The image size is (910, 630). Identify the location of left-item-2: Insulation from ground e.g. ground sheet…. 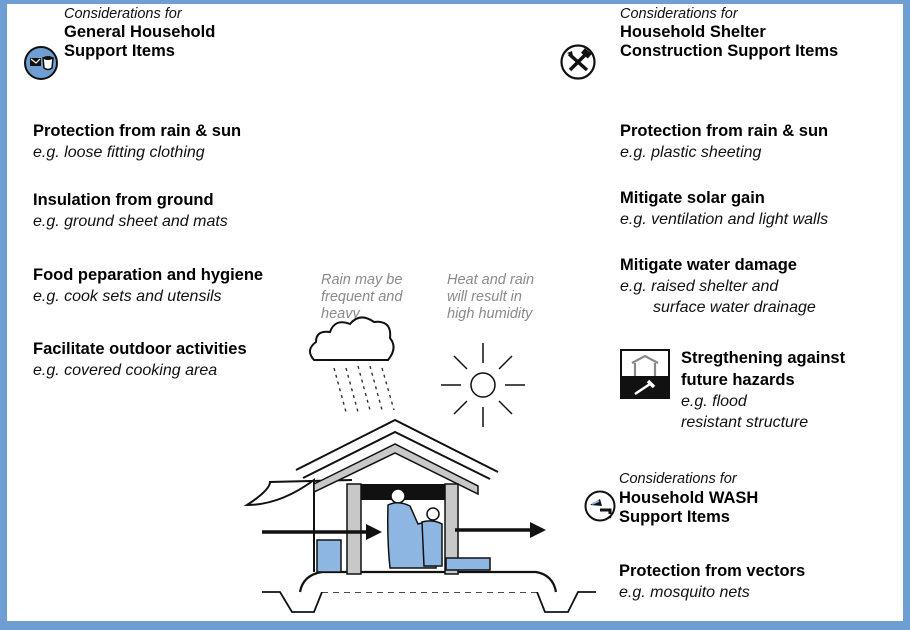
(130, 210).